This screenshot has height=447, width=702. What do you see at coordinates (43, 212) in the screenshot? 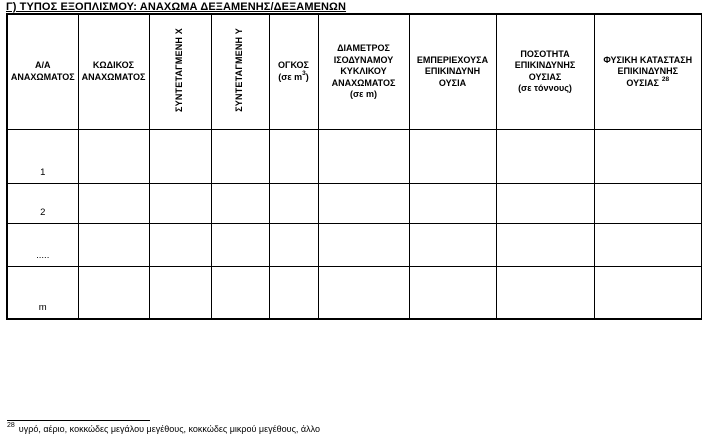
I see `row-label: 2` at bounding box center [43, 212].